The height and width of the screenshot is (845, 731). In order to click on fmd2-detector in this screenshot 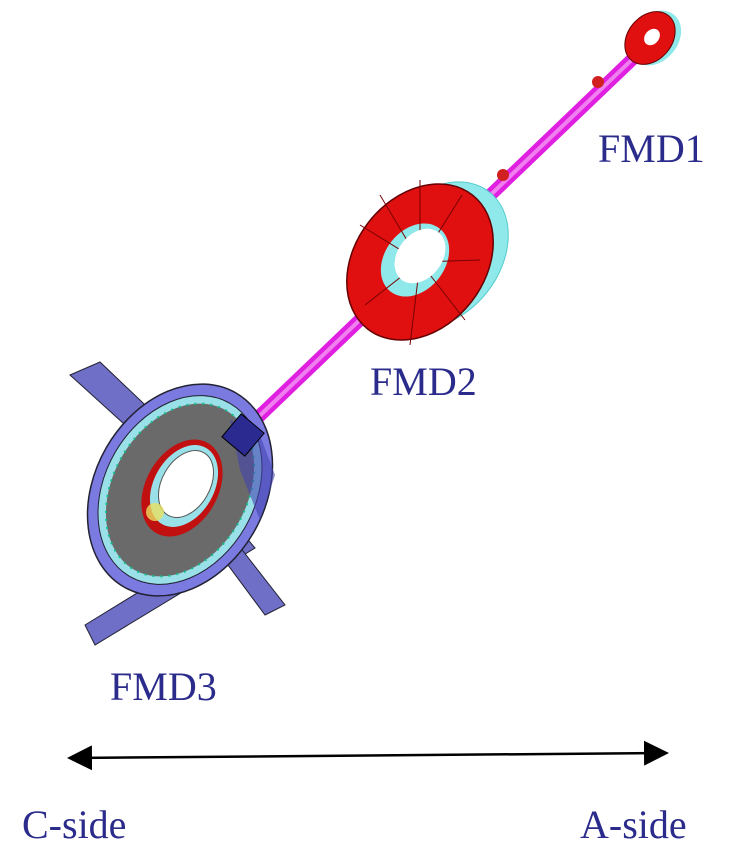, I will do `click(427, 263)`.